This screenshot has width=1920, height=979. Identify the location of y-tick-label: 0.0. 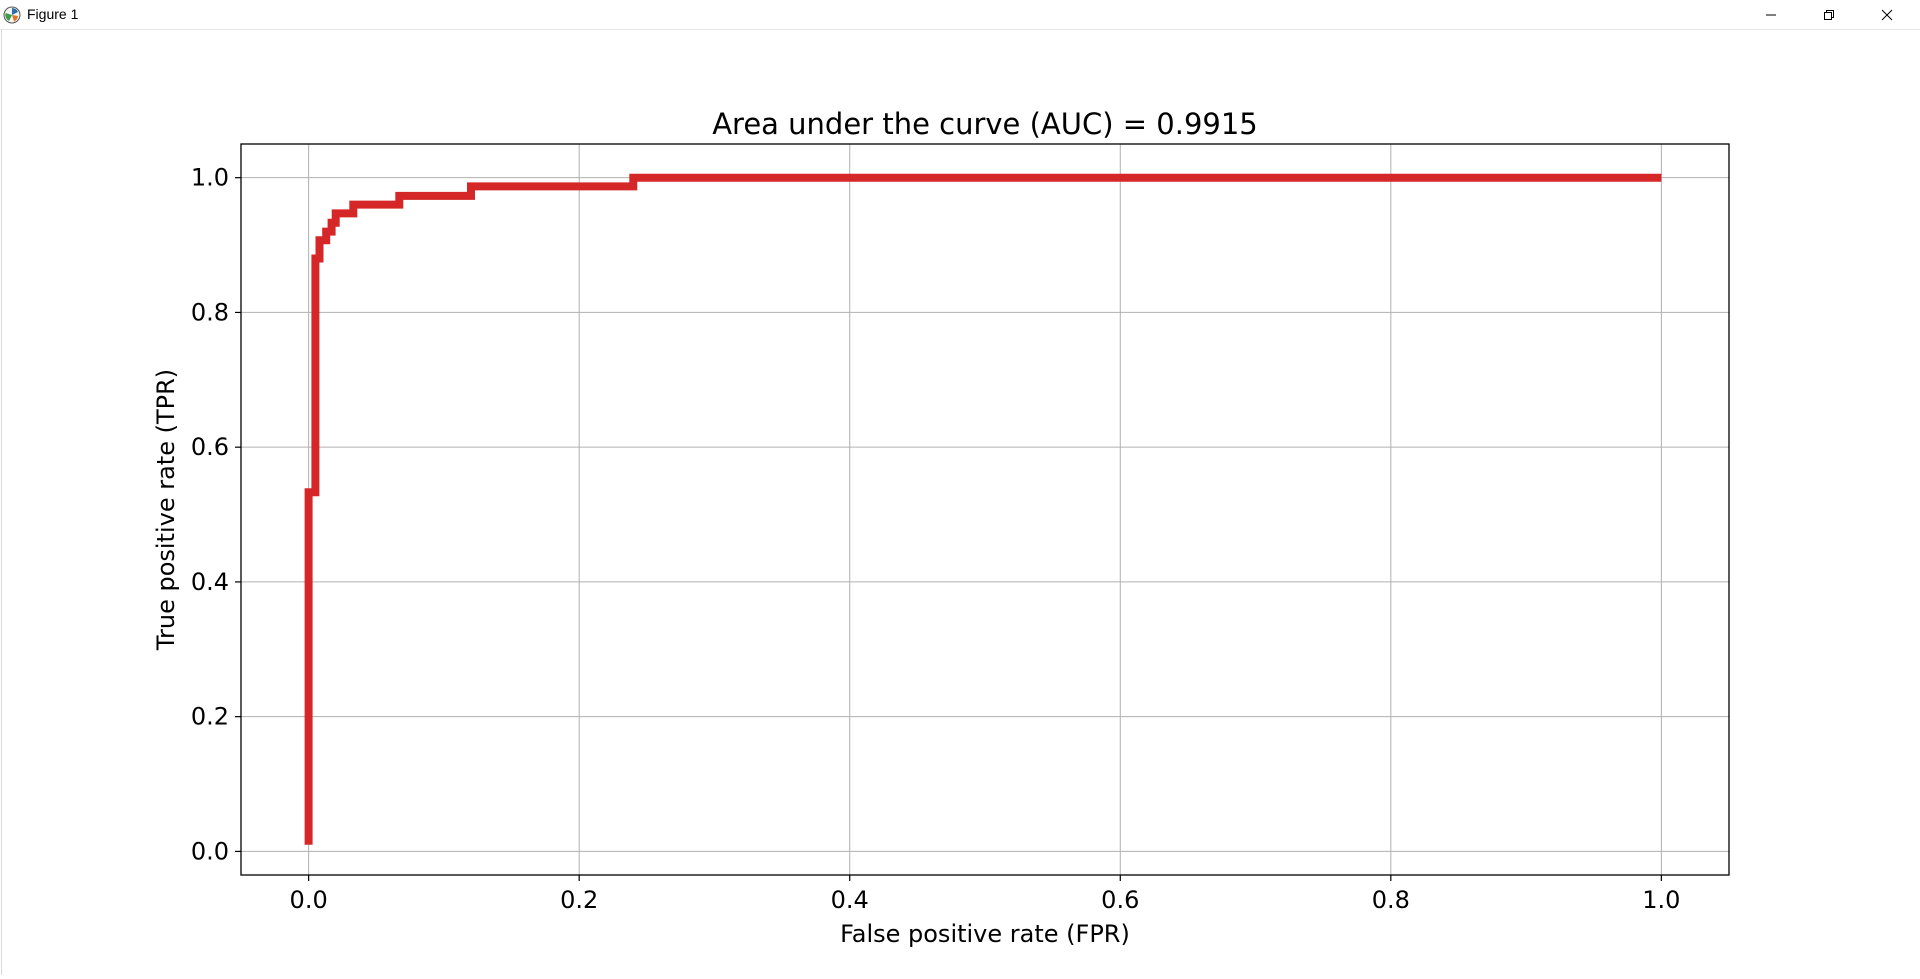
(210, 851).